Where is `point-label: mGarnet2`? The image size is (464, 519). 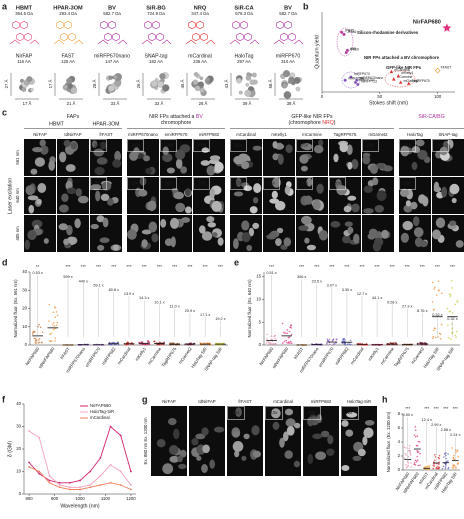
point-label: mGarnet2 is located at coordinates (411, 81).